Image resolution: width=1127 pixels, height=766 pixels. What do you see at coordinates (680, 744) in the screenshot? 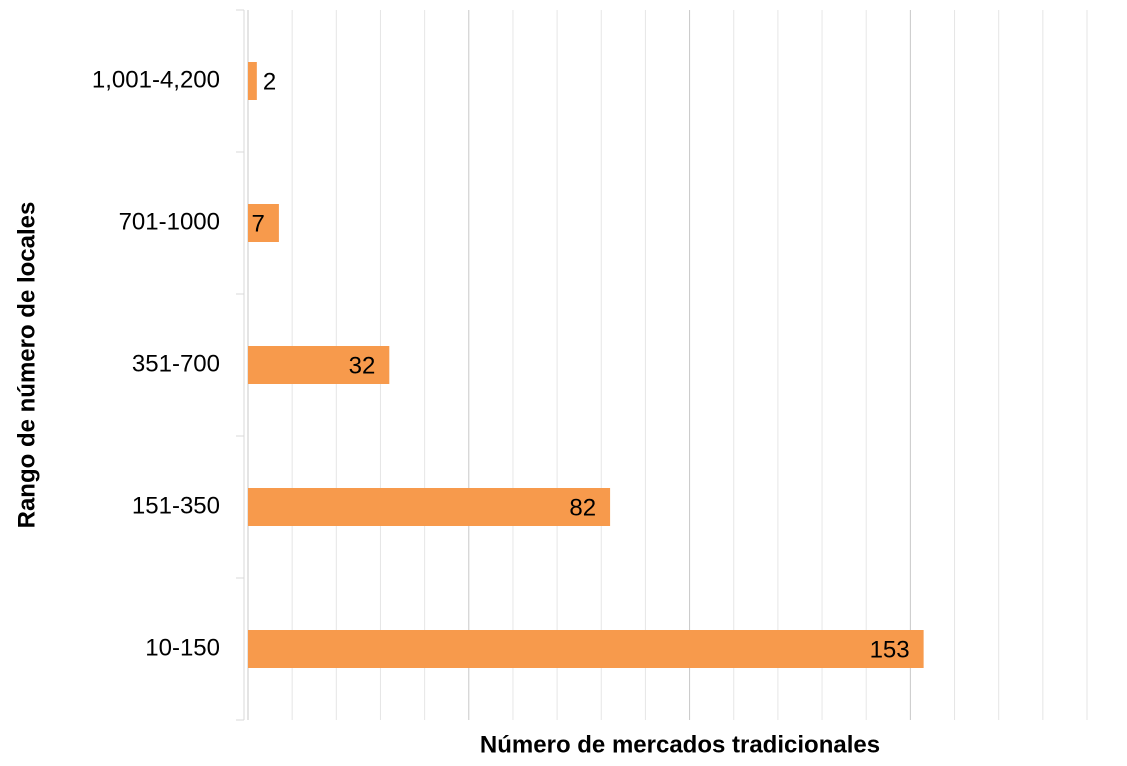
I see `x-axis-label: Número de mercados tradicionales` at bounding box center [680, 744].